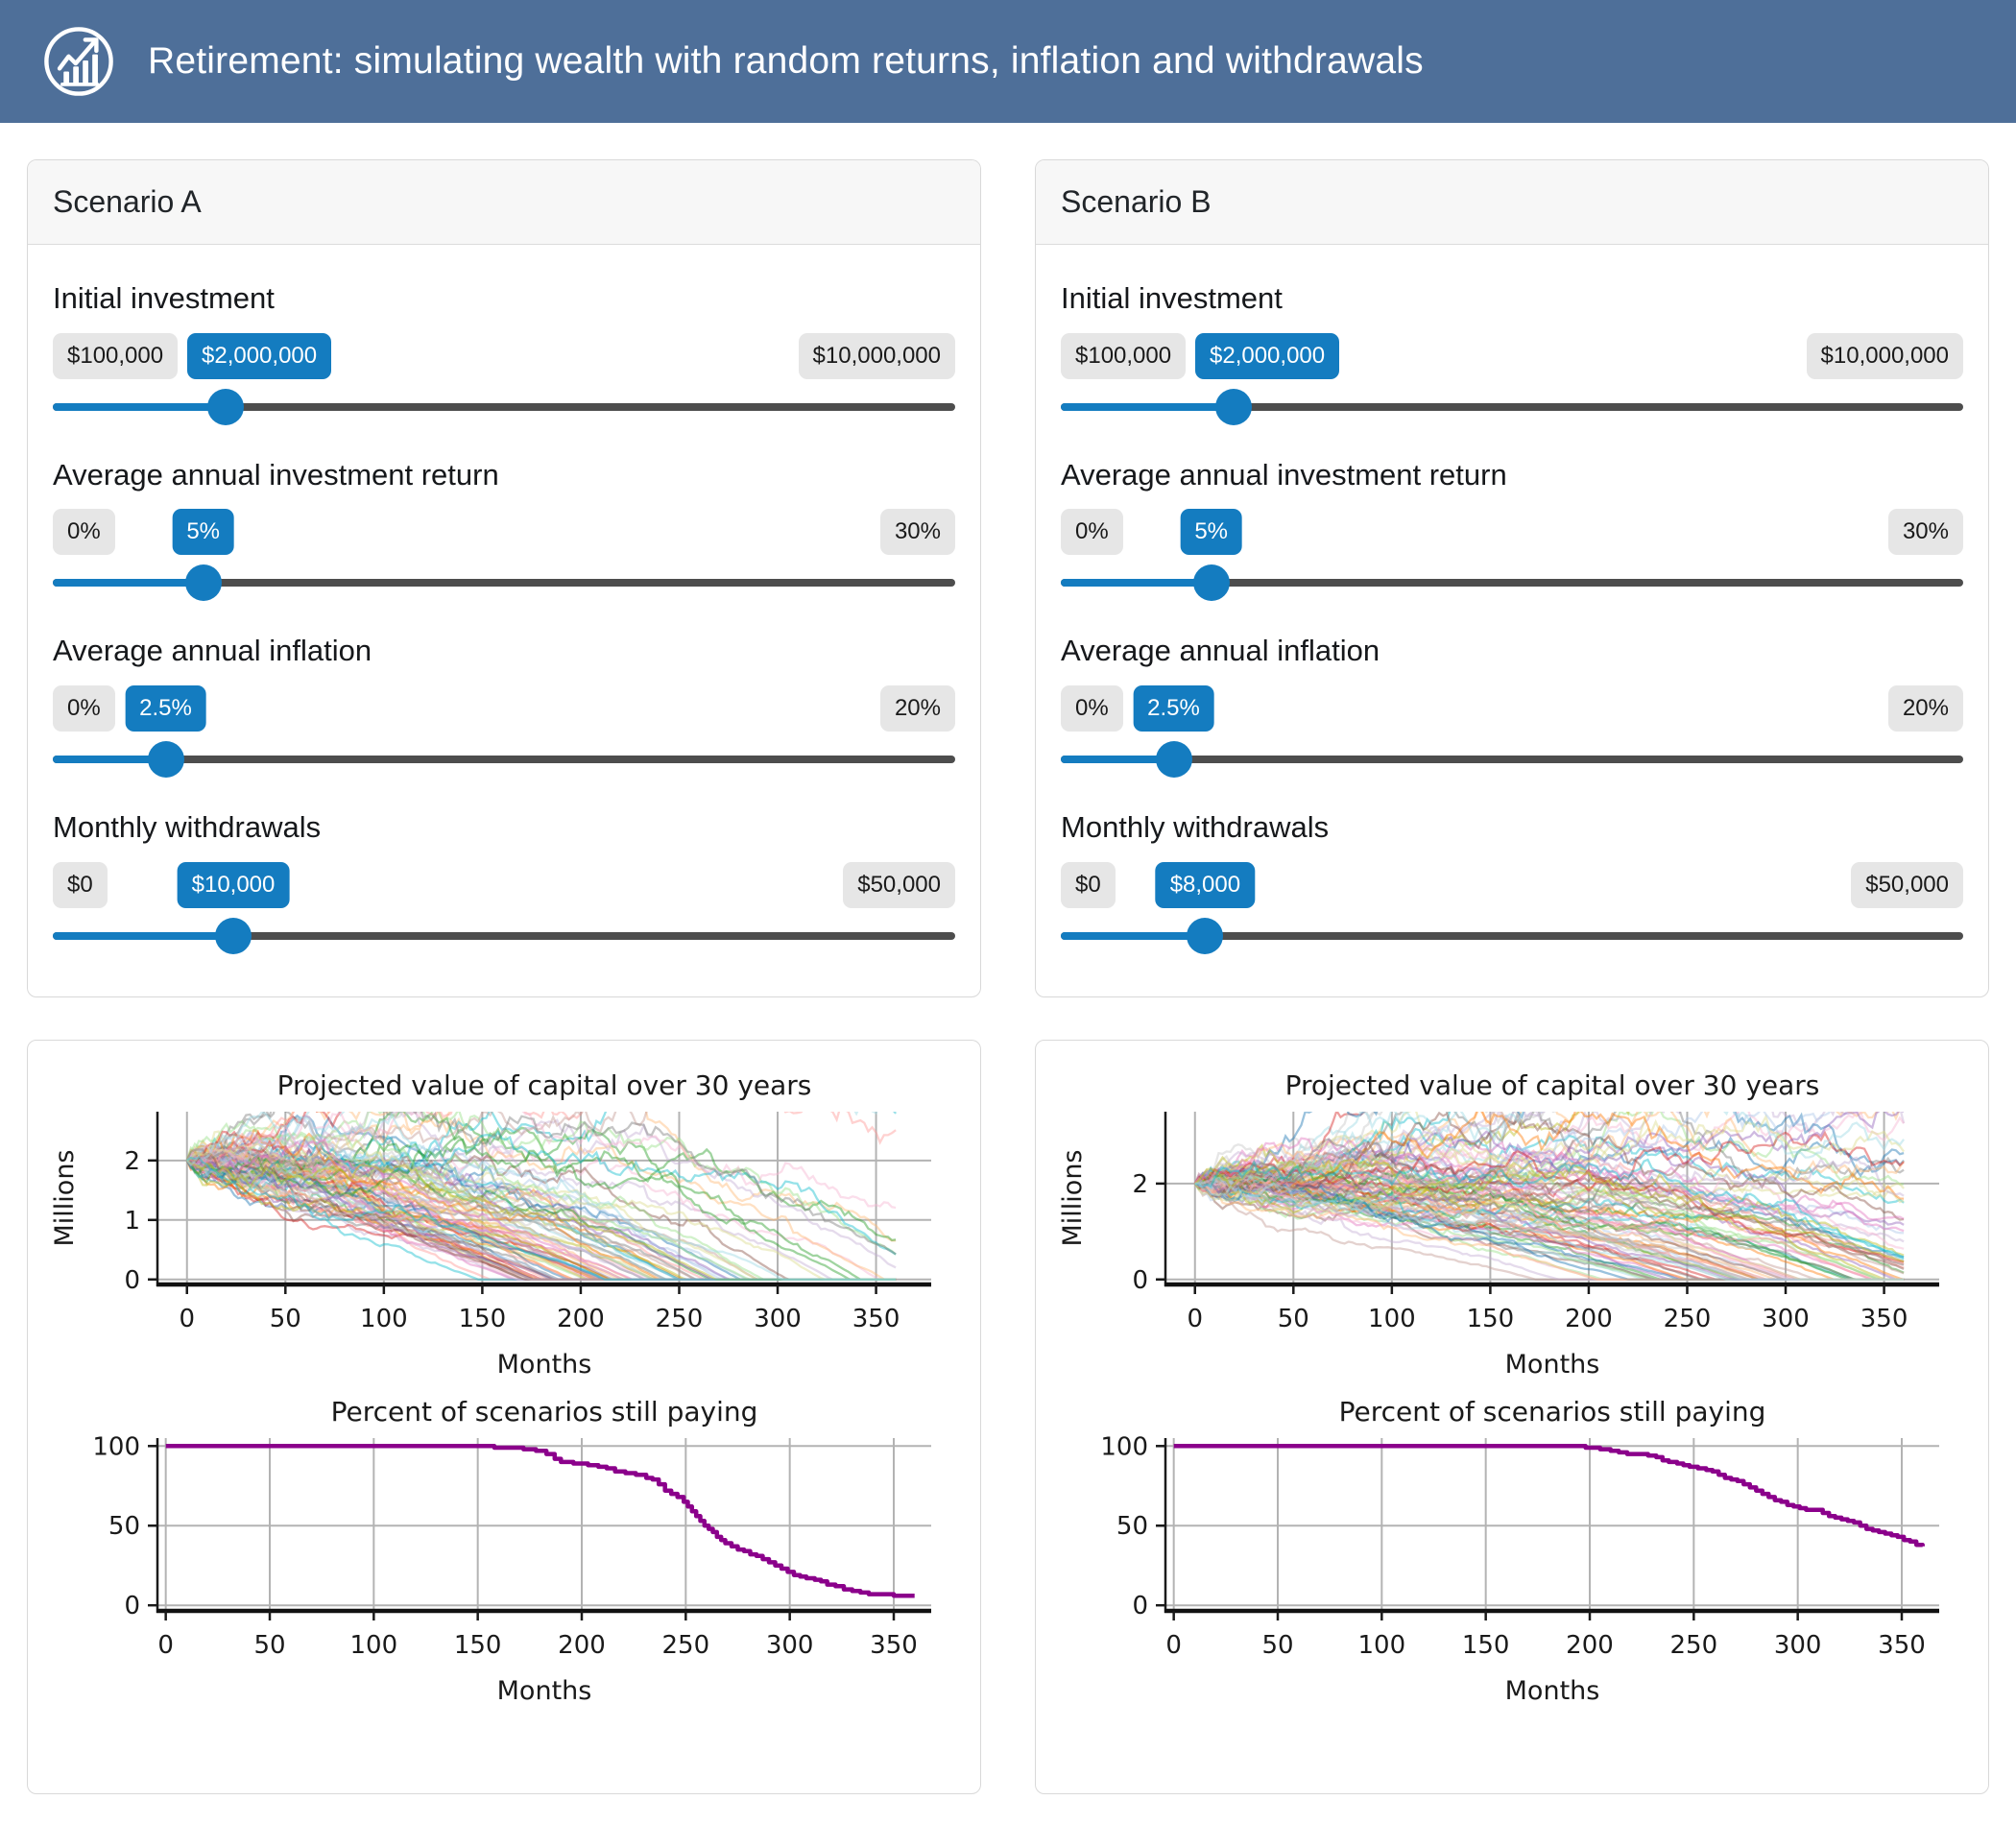 This screenshot has width=2016, height=1824. Describe the element at coordinates (1284, 474) in the screenshot. I see `slider-label: Average annual investment return` at that location.